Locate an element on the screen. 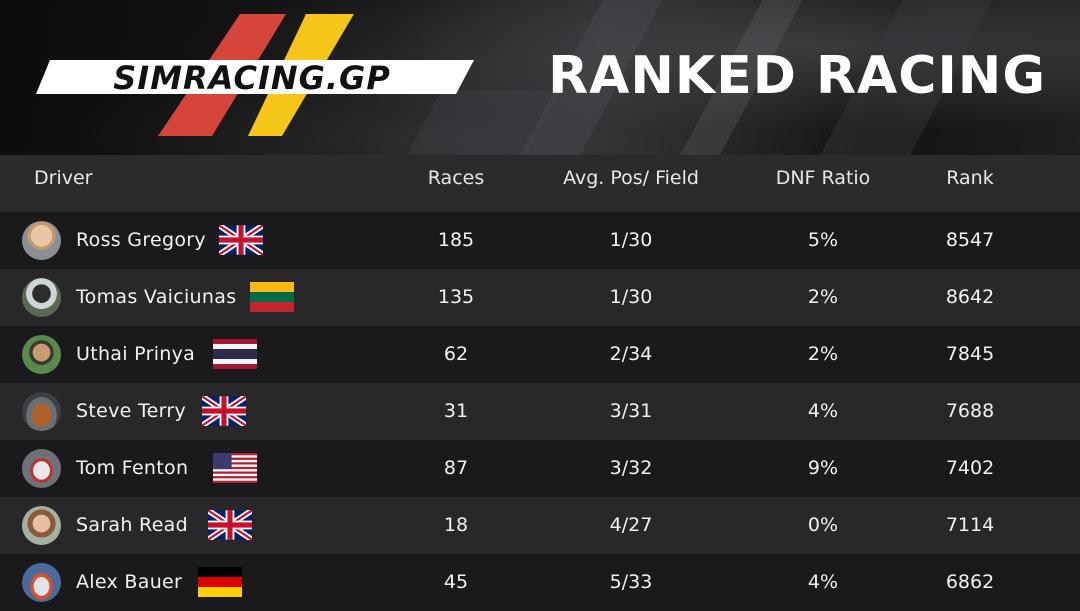  races-value: 18 is located at coordinates (456, 525).